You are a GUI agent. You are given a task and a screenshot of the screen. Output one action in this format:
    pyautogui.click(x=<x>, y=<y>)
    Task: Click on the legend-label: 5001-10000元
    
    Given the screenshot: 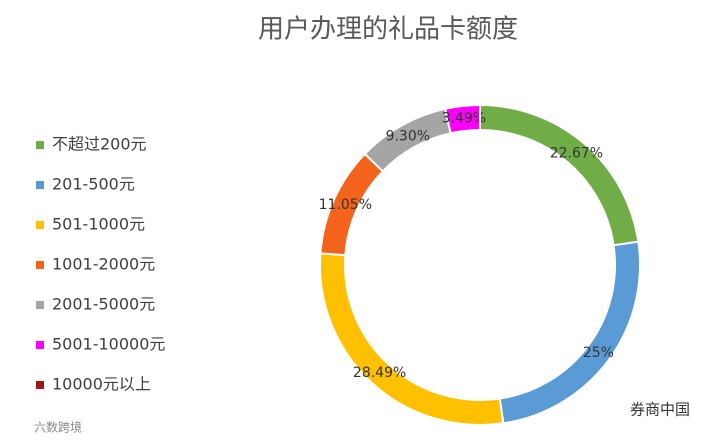 What is the action you would take?
    pyautogui.click(x=108, y=344)
    